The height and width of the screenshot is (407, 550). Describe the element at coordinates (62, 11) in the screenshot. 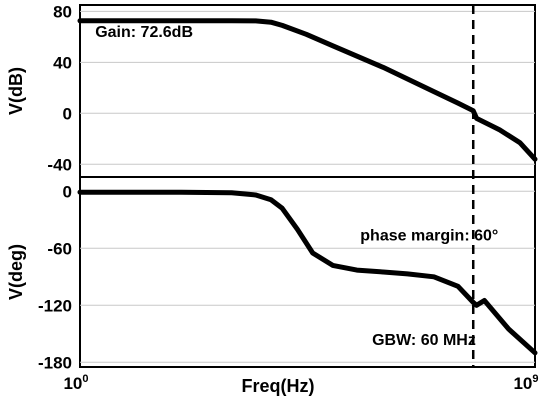

I see `gain-y-tick-label: 80` at that location.